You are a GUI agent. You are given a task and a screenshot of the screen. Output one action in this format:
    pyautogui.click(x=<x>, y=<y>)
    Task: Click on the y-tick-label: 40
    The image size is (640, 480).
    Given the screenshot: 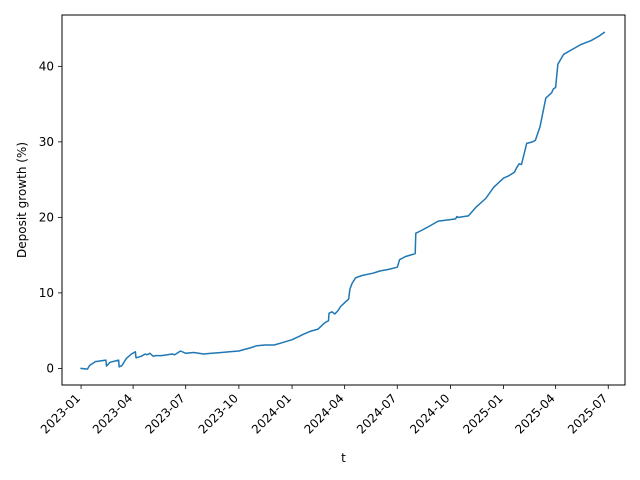 What is the action you would take?
    pyautogui.click(x=46, y=66)
    